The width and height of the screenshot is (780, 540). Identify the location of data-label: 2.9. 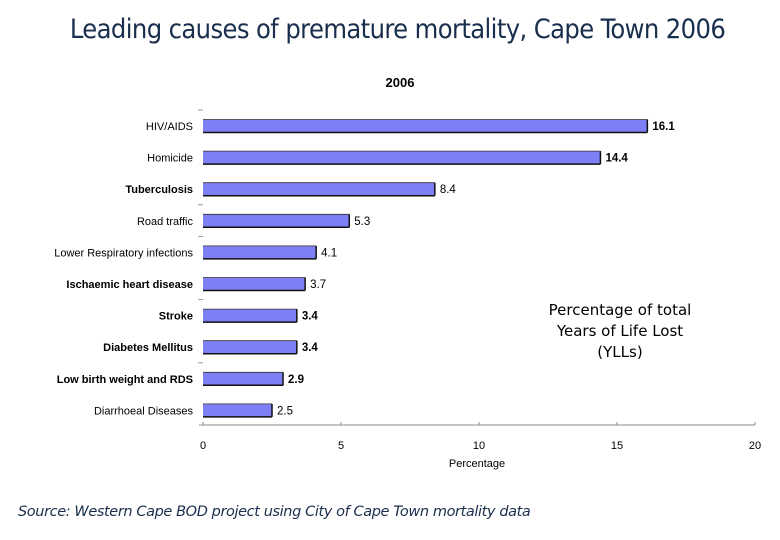
(296, 380).